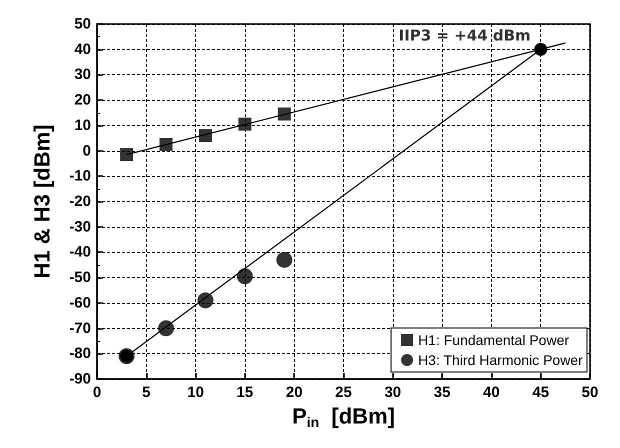 The height and width of the screenshot is (448, 620). What do you see at coordinates (494, 340) in the screenshot?
I see `legend-label: H1: Fundamental Power` at bounding box center [494, 340].